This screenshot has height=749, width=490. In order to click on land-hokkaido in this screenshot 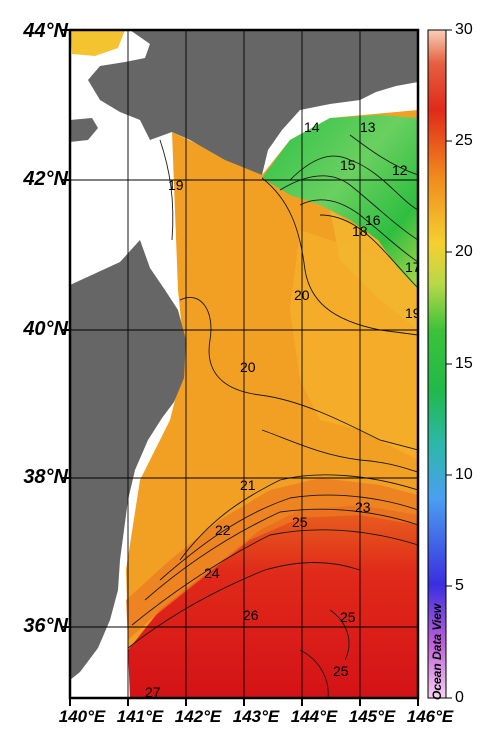, I will do `click(253, 102)`.